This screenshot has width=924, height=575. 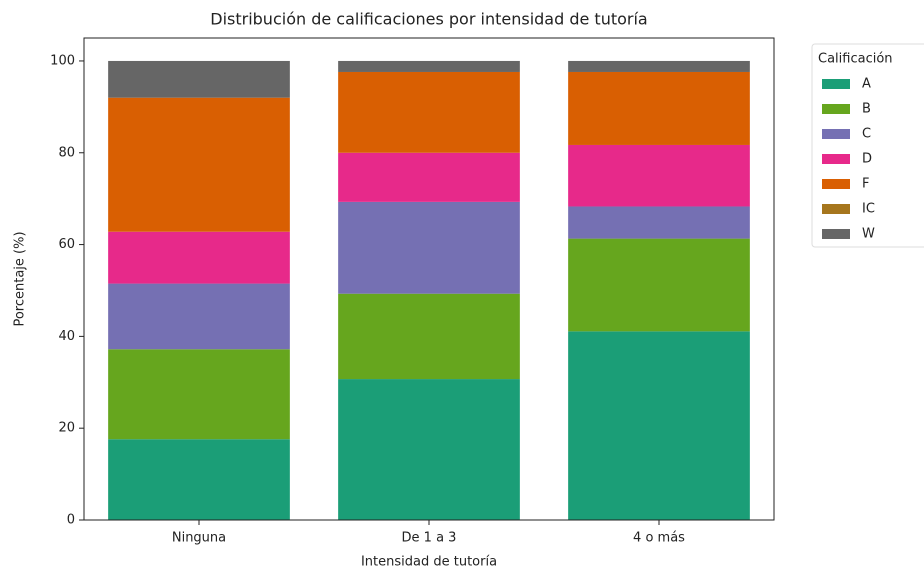 I want to click on legend-label: W, so click(x=868, y=234).